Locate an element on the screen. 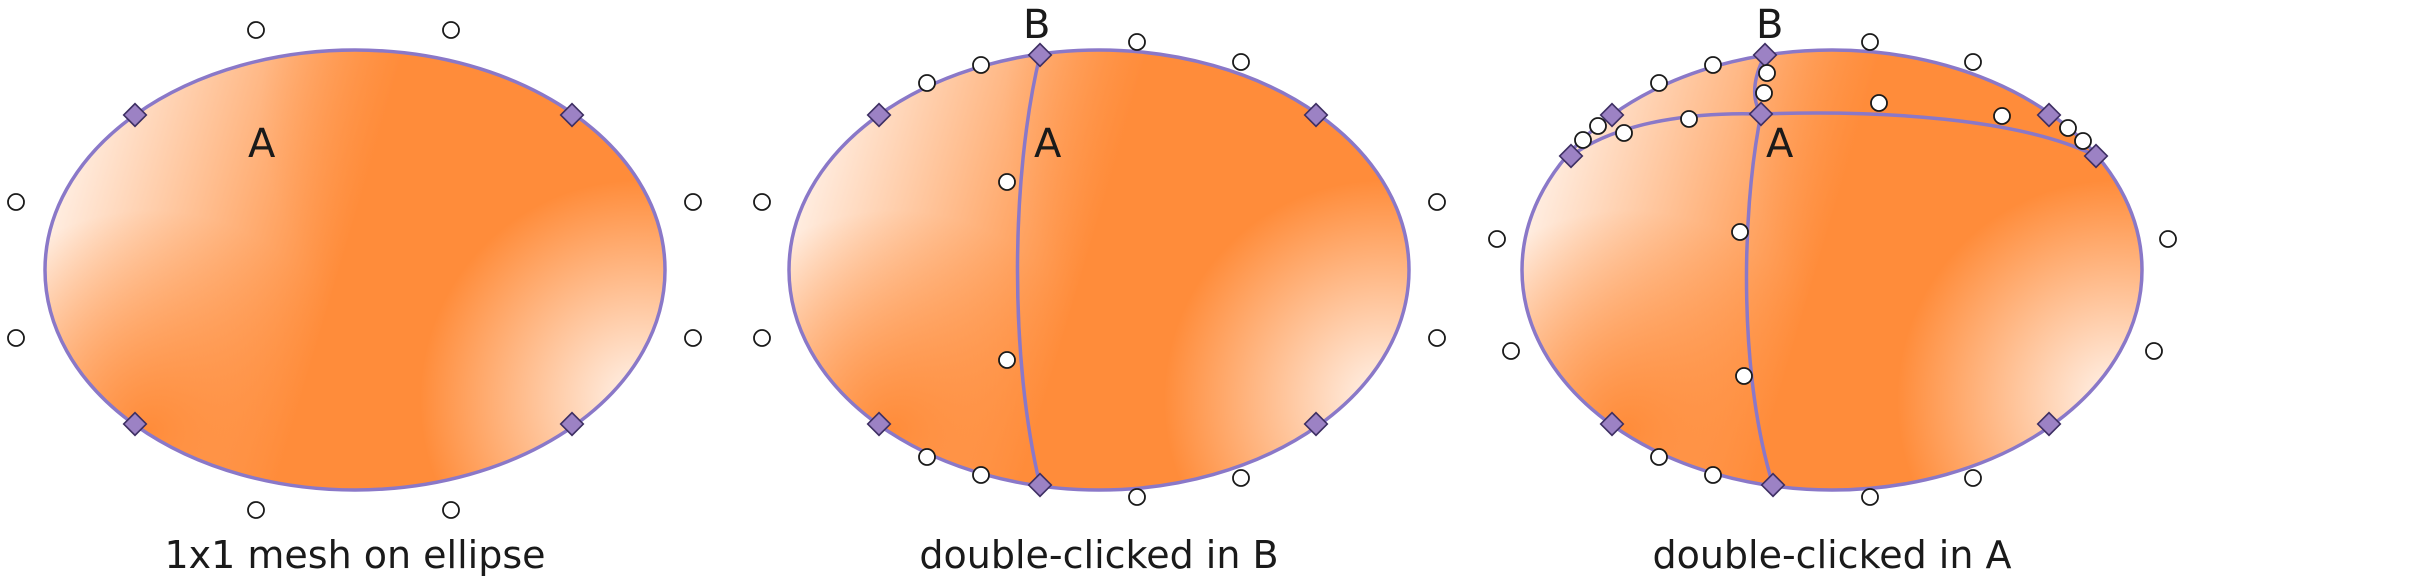 Image resolution: width=2410 pixels, height=581 pixels. anchor-points is located at coordinates (353, 269).